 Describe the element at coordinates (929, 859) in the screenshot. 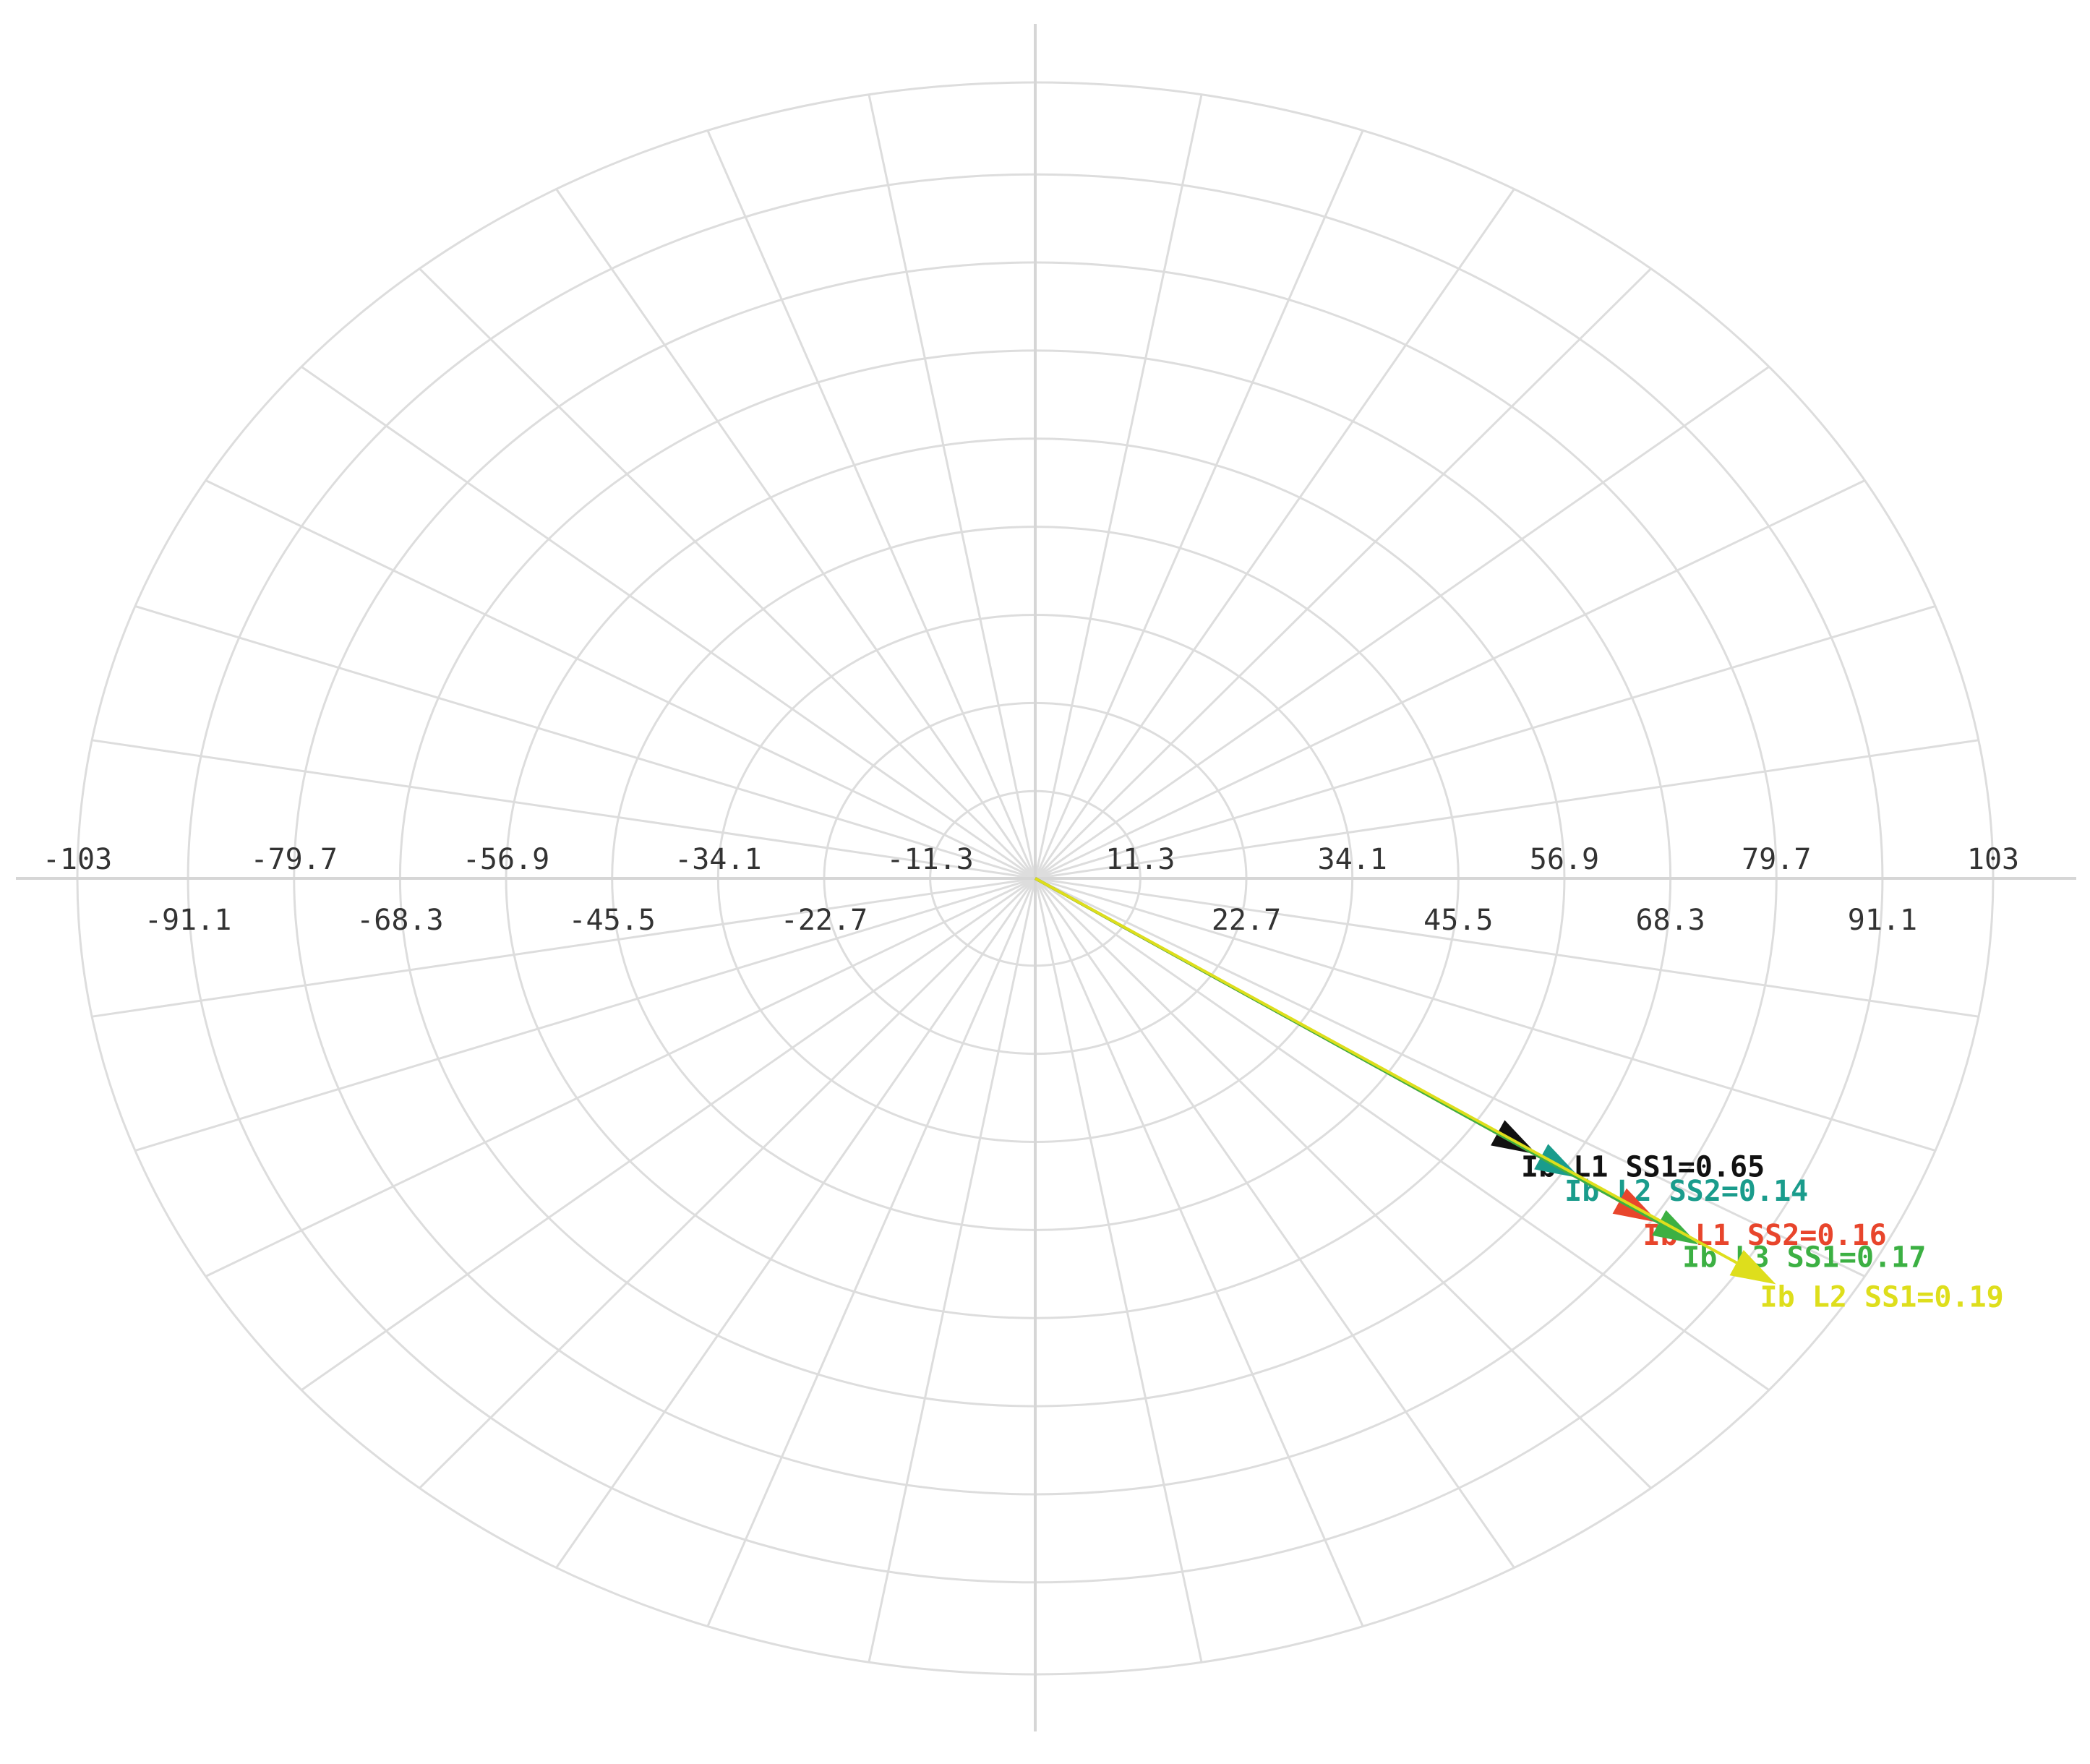

I see `x-tick-label: -11.3` at that location.